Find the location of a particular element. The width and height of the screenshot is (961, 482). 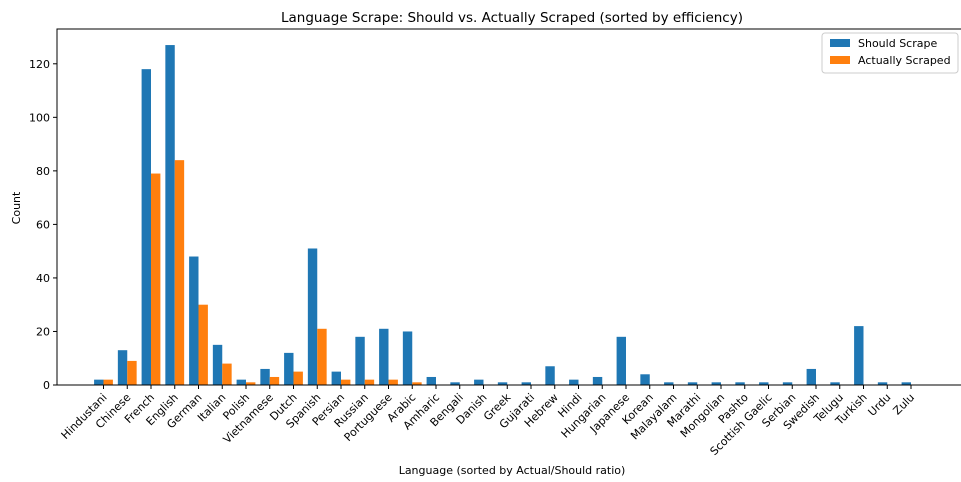

x-axis-label: Language (sorted by Actual/Should ratio) is located at coordinates (512, 470).